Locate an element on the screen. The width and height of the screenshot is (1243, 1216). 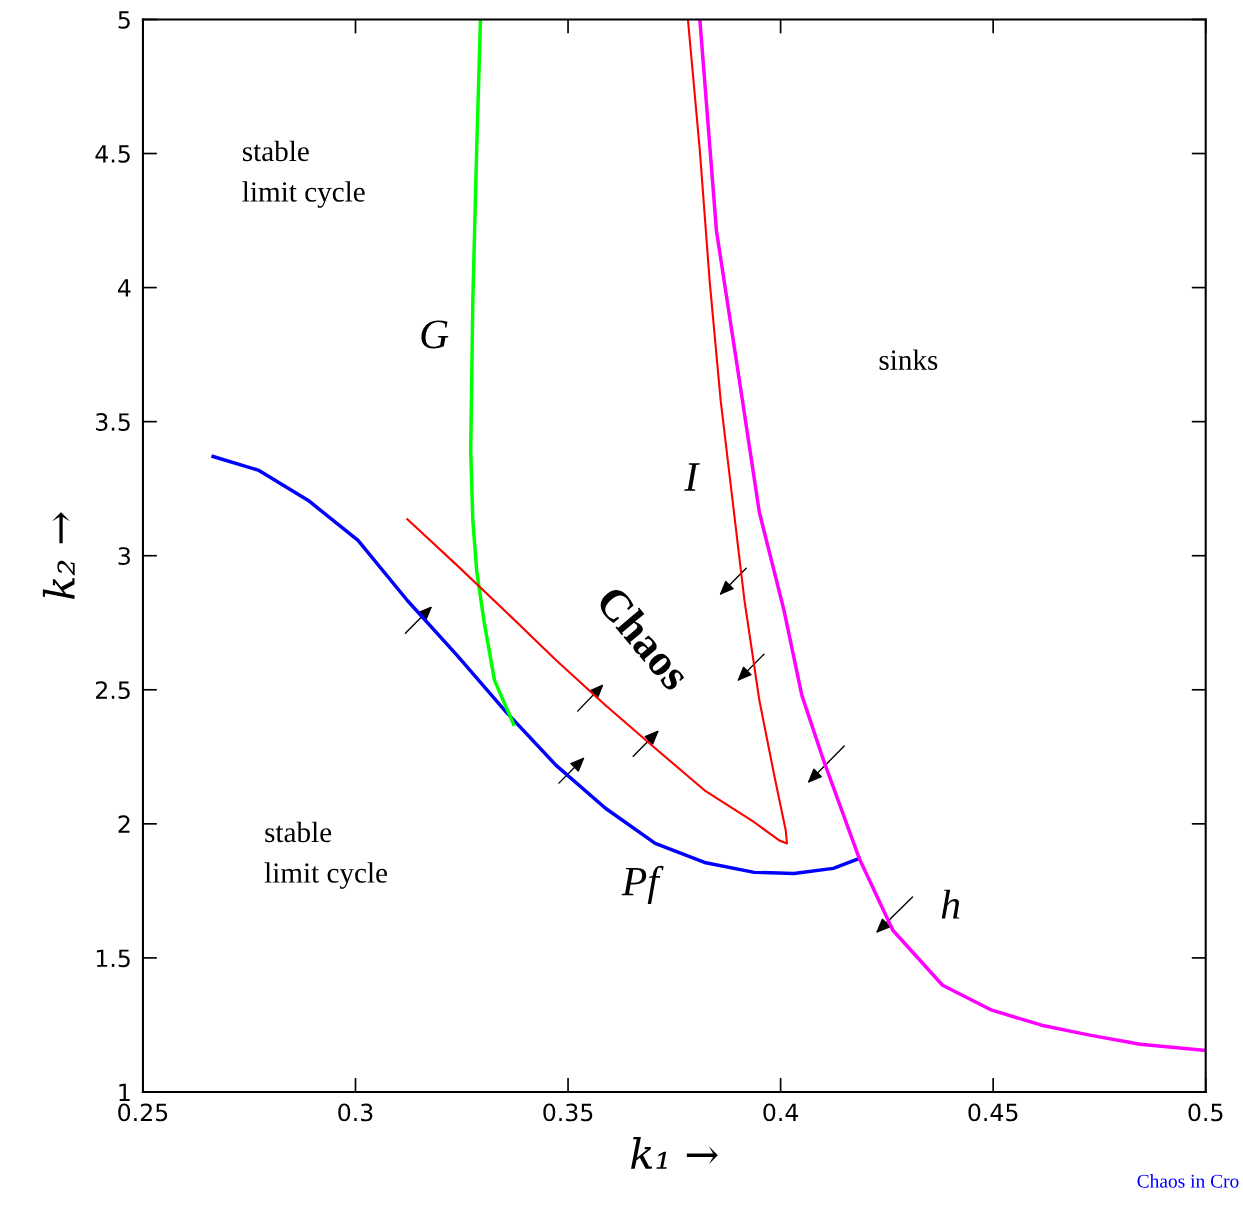
x-axis-title: k₁ → is located at coordinates (674, 1153).